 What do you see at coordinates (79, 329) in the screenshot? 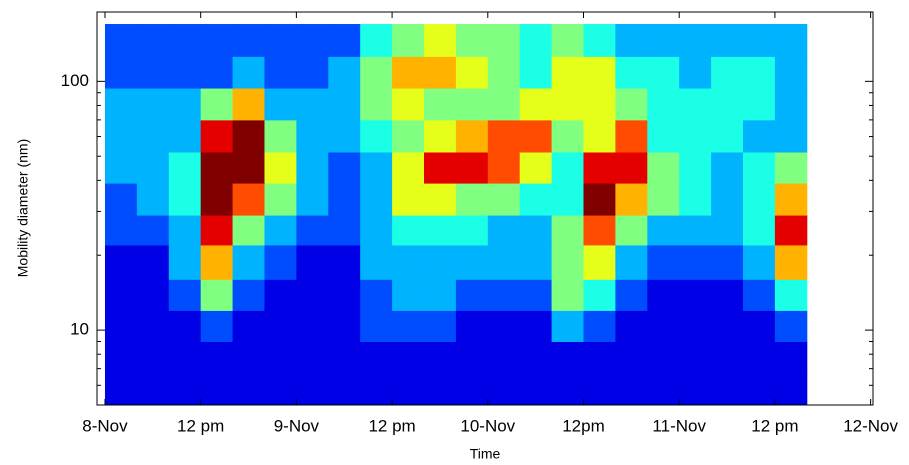
I see `y-tick-label: 10` at bounding box center [79, 329].